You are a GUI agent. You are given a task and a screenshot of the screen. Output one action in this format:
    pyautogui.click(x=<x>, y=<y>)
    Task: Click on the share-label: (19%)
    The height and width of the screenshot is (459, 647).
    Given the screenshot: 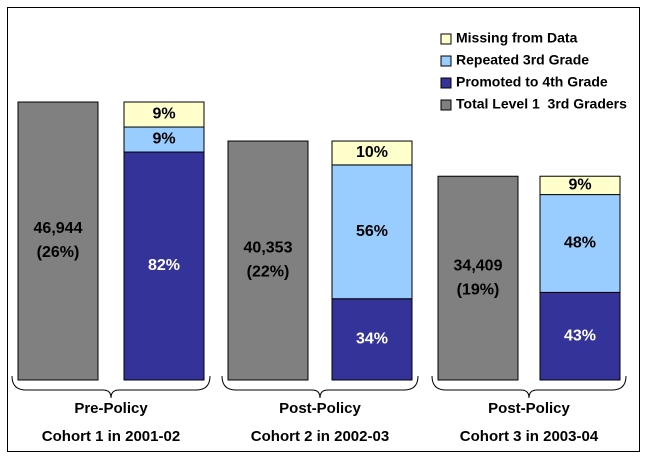 What is the action you would take?
    pyautogui.click(x=478, y=289)
    